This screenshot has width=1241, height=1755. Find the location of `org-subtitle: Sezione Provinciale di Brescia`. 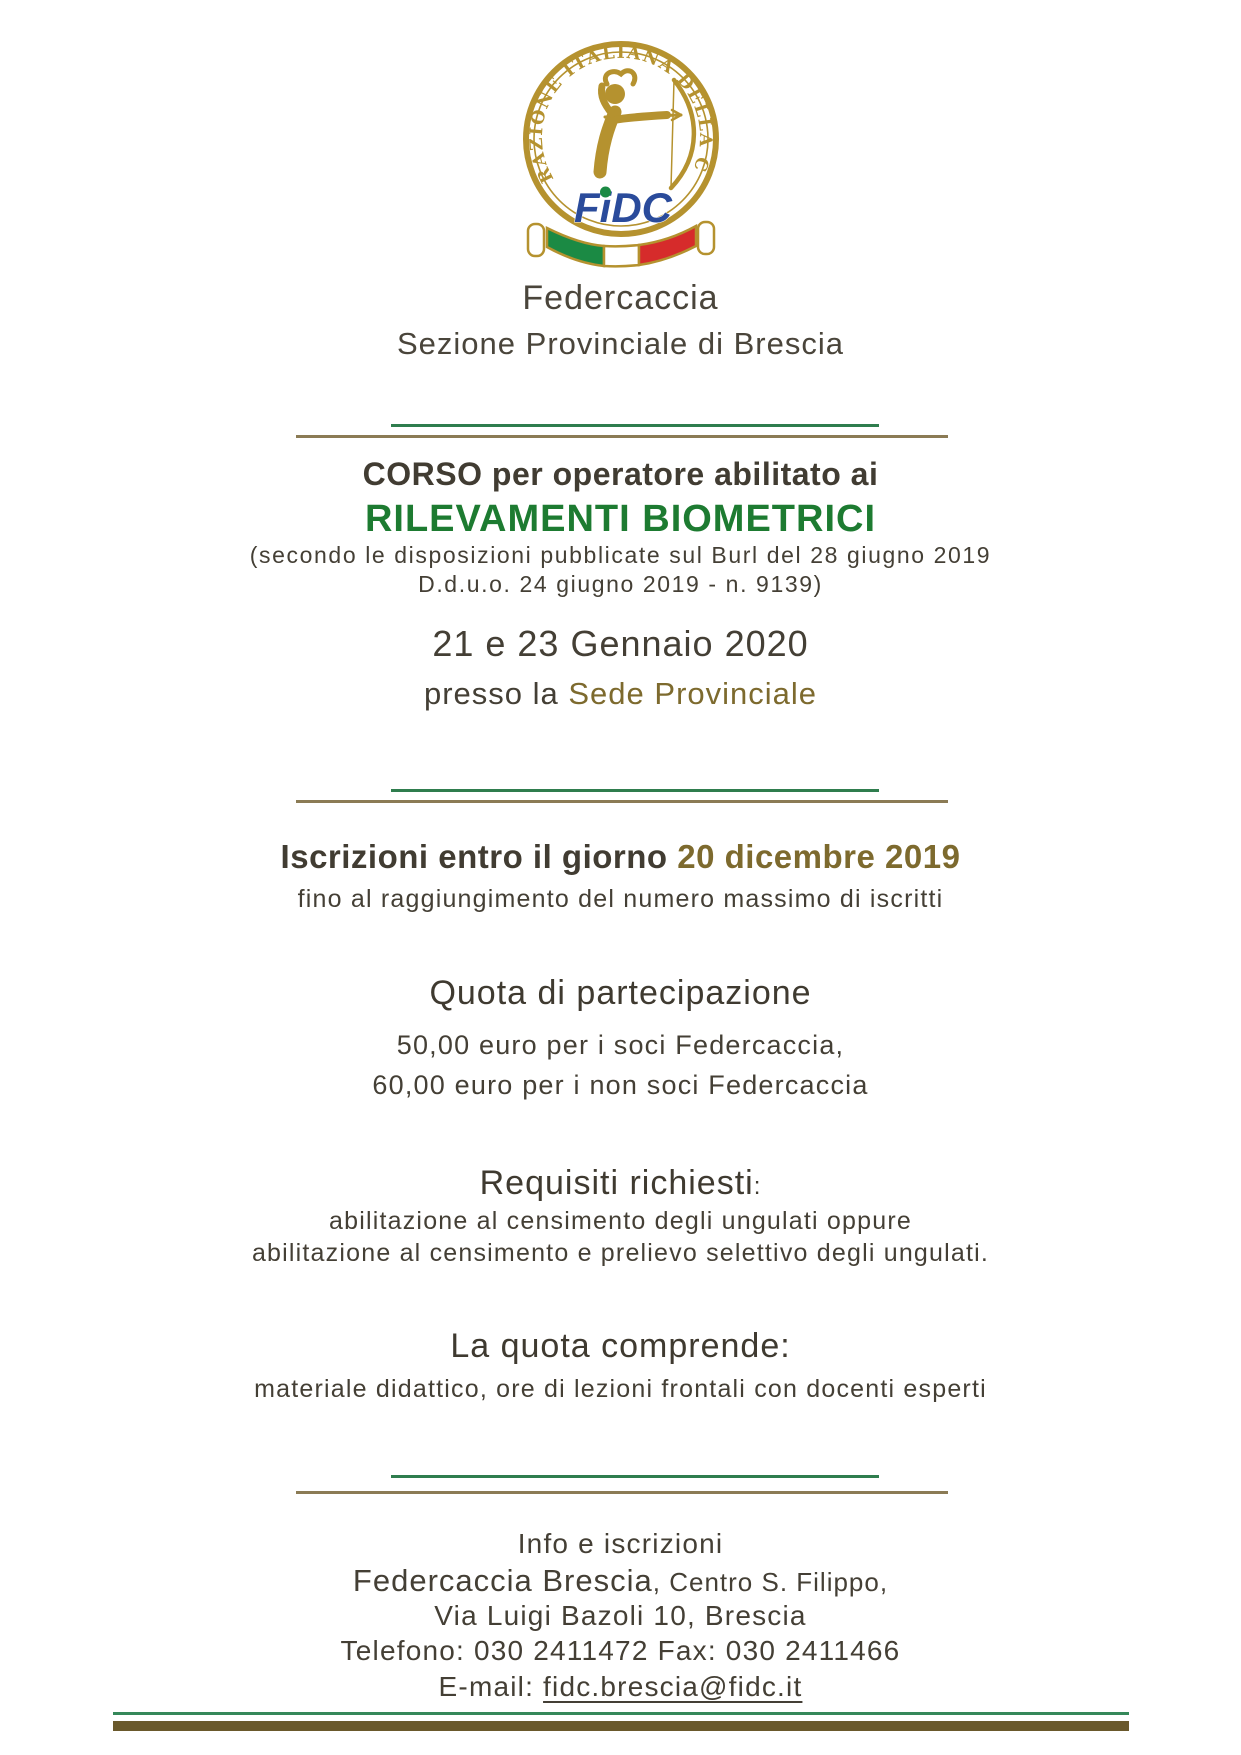

org-subtitle: Sezione Provinciale di Brescia is located at coordinates (620, 343).